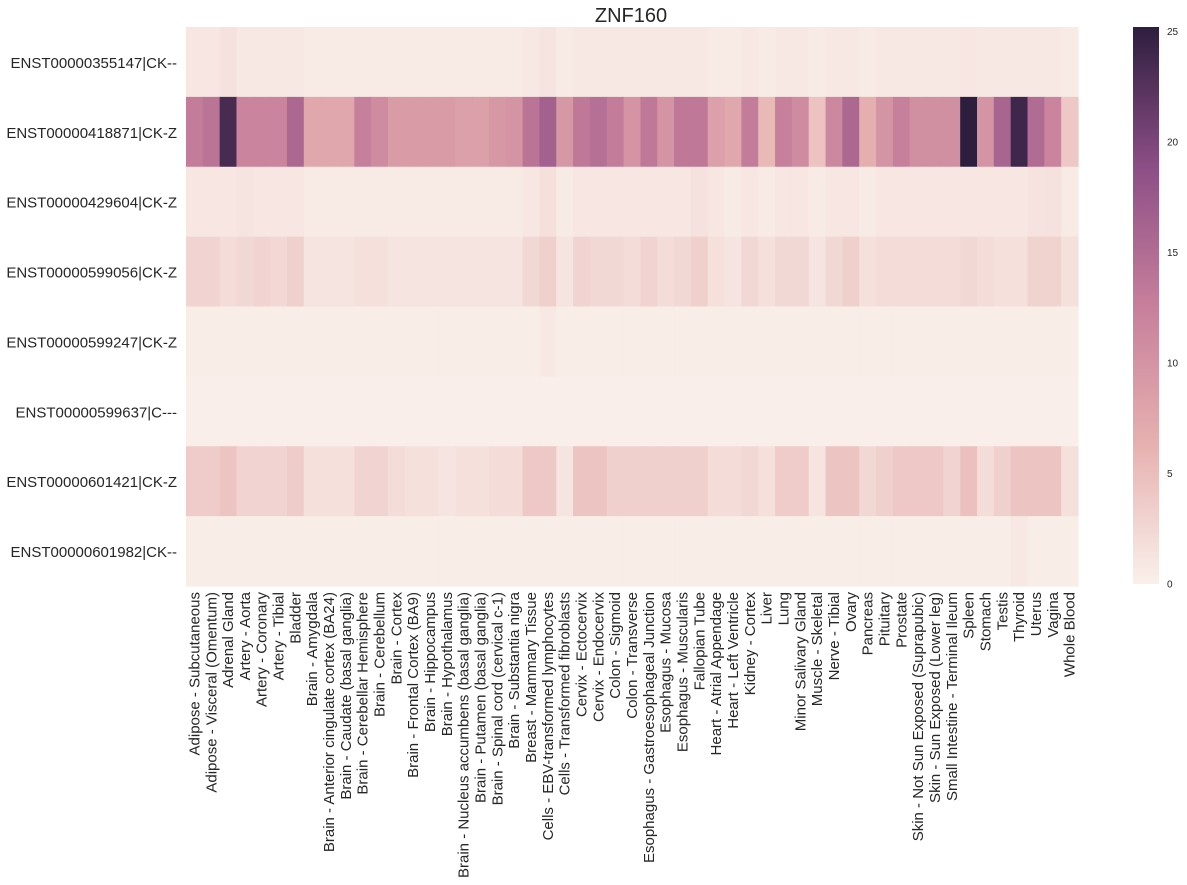 This screenshot has height=885, width=1187. Describe the element at coordinates (800, 661) in the screenshot. I see `column-label: Minor Salivary Gland` at that location.